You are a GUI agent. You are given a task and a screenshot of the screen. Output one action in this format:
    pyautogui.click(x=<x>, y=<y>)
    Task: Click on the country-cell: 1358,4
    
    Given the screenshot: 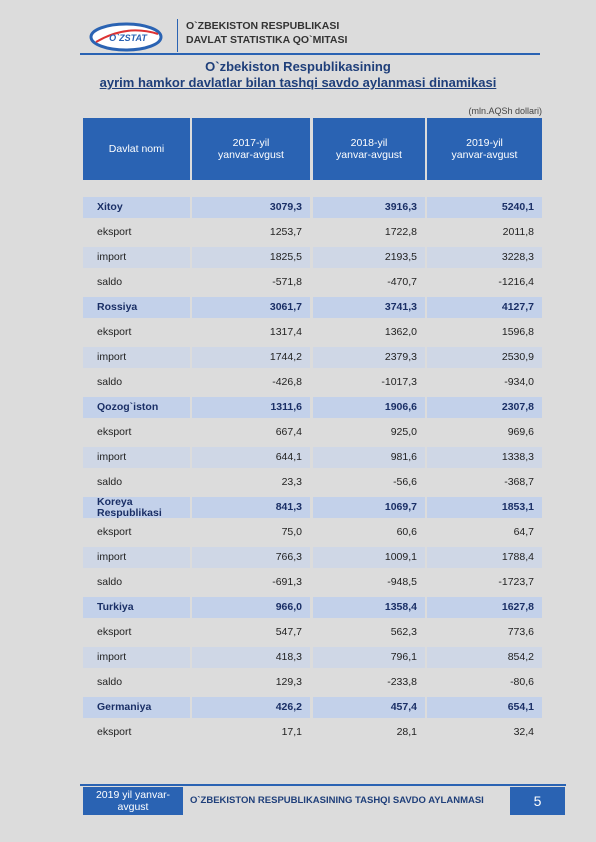 What is the action you would take?
    pyautogui.click(x=369, y=607)
    